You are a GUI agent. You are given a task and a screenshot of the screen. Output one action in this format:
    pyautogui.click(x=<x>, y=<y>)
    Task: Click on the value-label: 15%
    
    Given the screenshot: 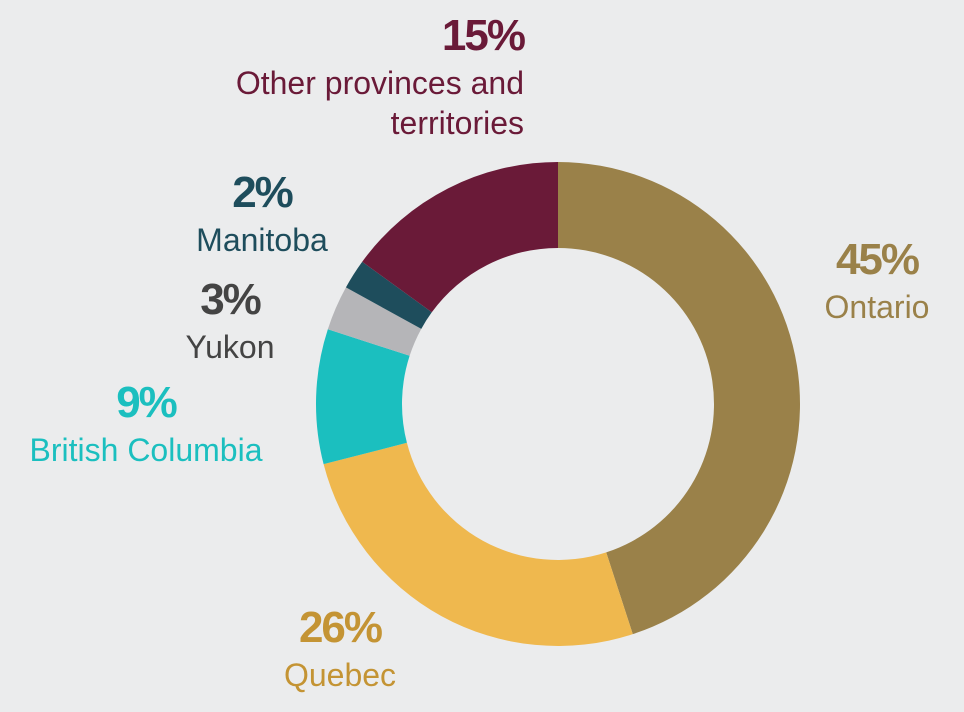 What is the action you would take?
    pyautogui.click(x=483, y=35)
    